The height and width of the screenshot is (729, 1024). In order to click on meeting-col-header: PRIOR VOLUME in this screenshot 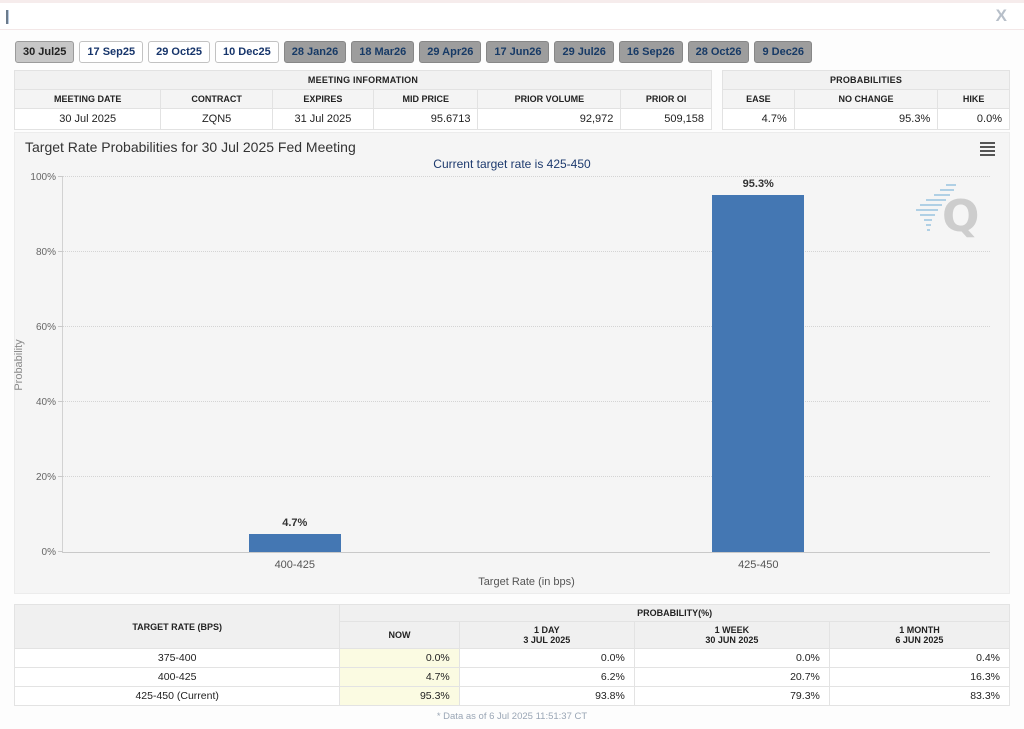, I will do `click(549, 99)`.